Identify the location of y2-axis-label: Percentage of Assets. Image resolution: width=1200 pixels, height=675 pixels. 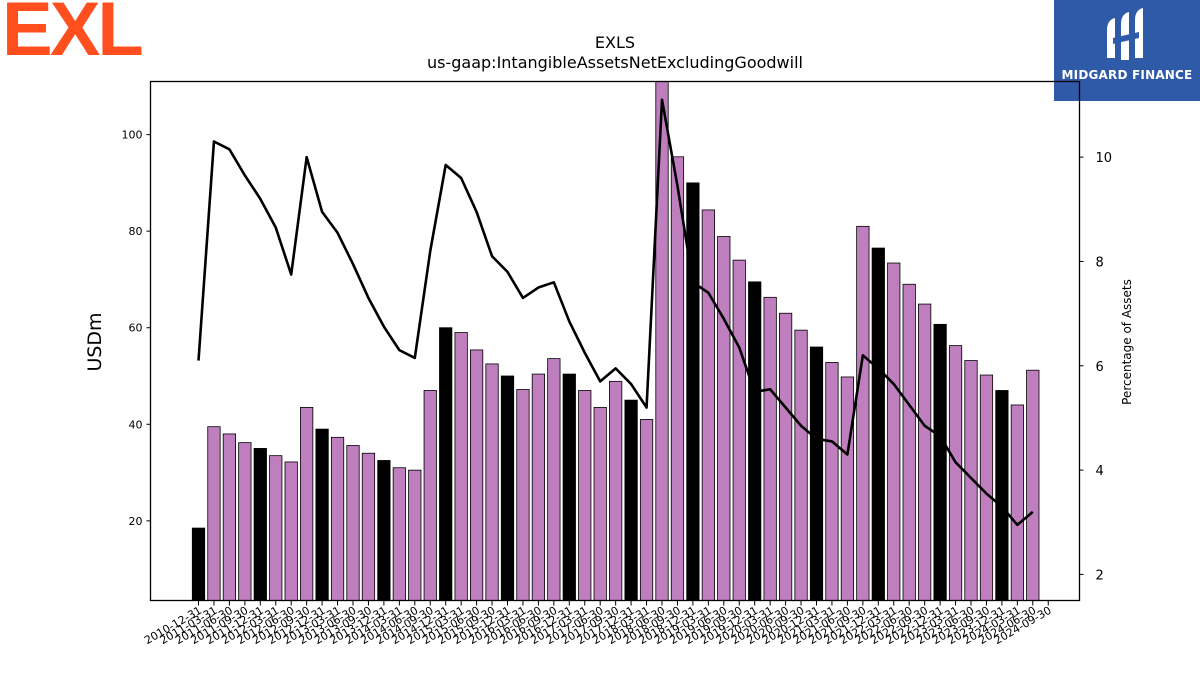
(1127, 342).